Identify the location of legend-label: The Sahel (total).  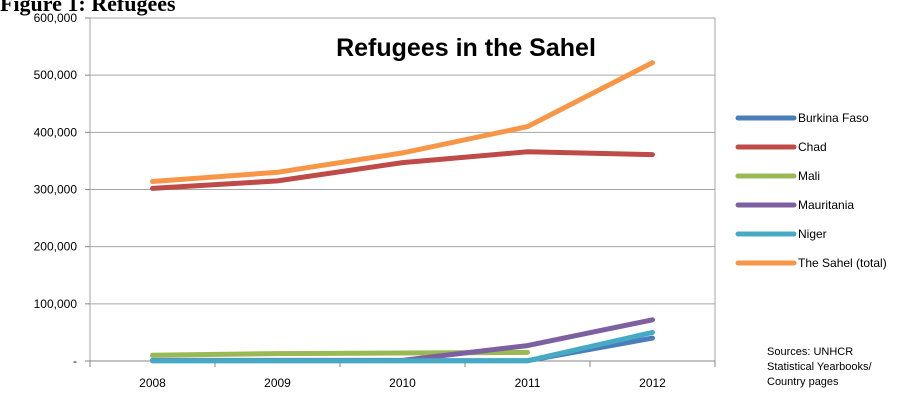
(842, 263).